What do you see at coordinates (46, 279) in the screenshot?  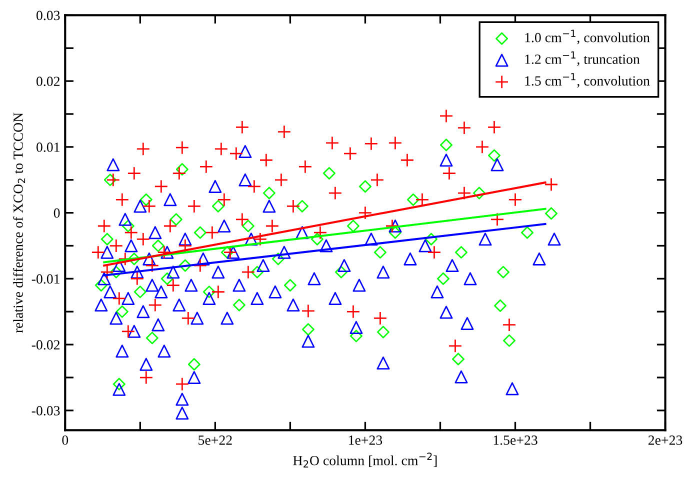 I see `y-tick-label: -0.01` at bounding box center [46, 279].